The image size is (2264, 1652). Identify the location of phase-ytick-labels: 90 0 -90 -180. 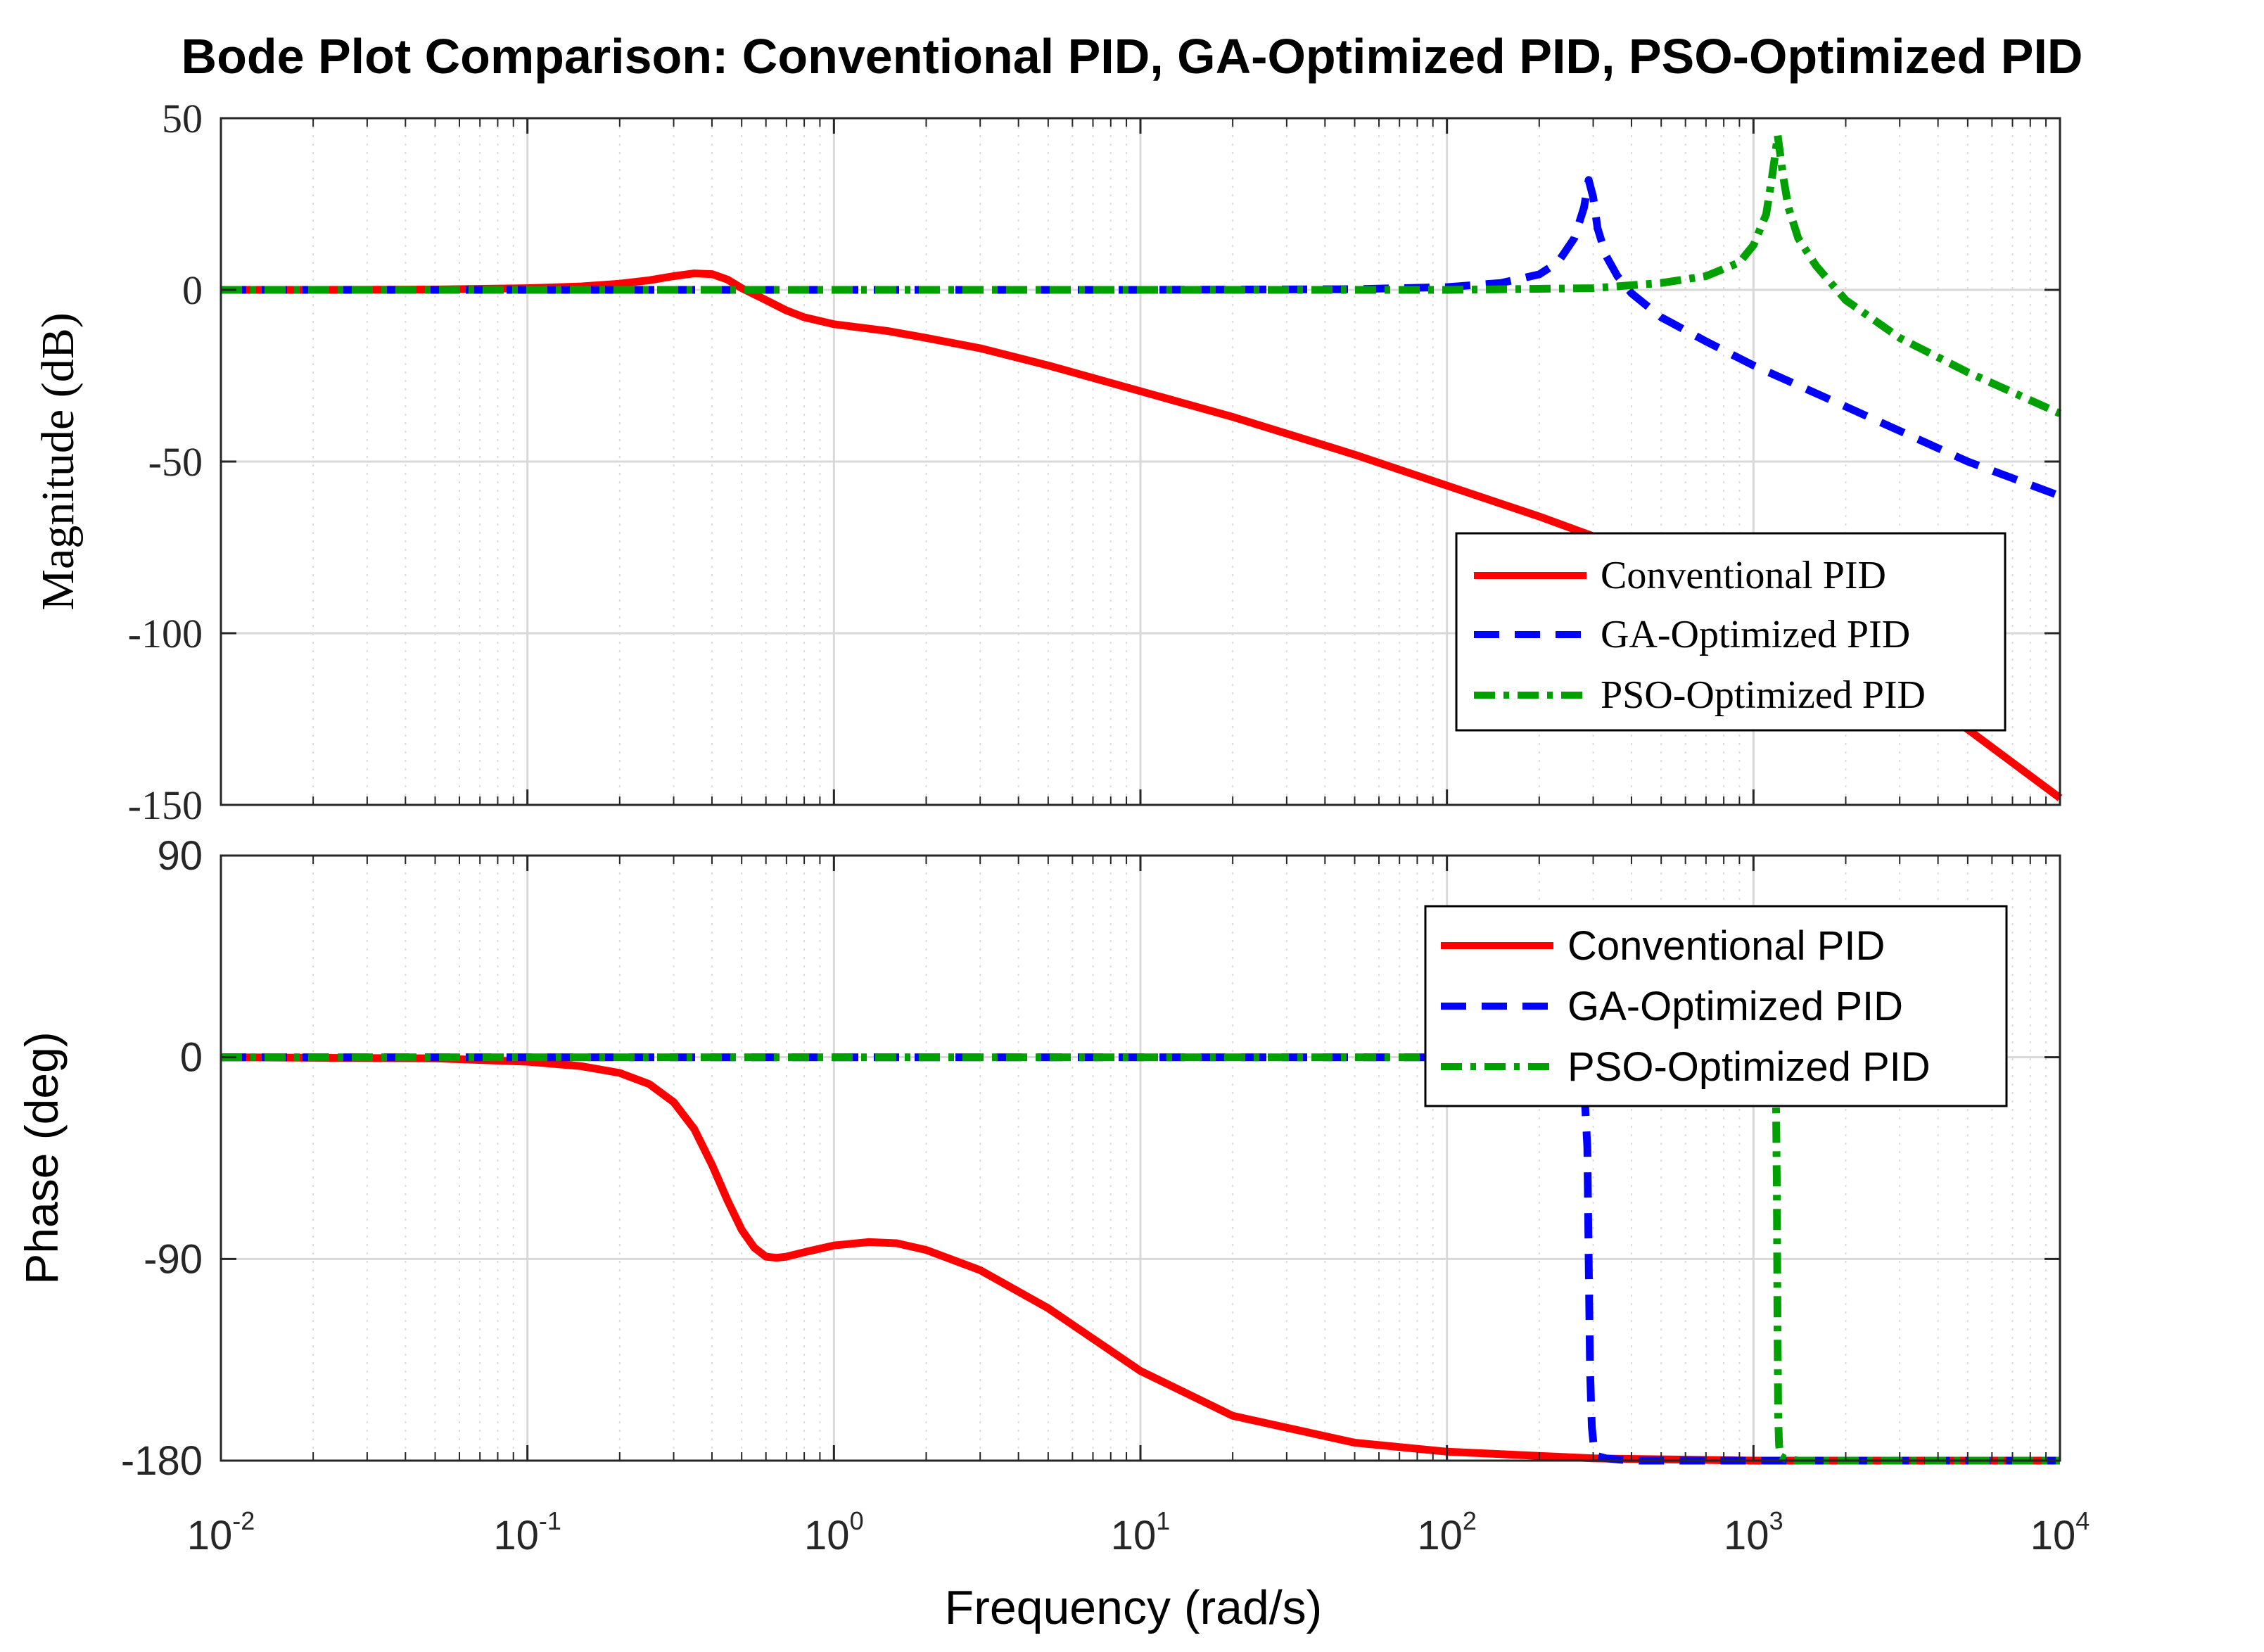
(162, 1158).